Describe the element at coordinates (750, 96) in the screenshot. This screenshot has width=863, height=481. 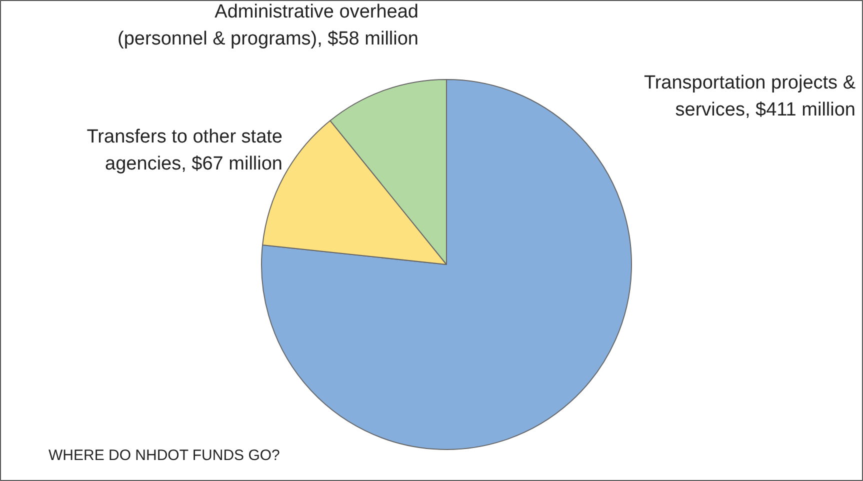
I see `slice-label: Transportation projects & services, $411 million` at that location.